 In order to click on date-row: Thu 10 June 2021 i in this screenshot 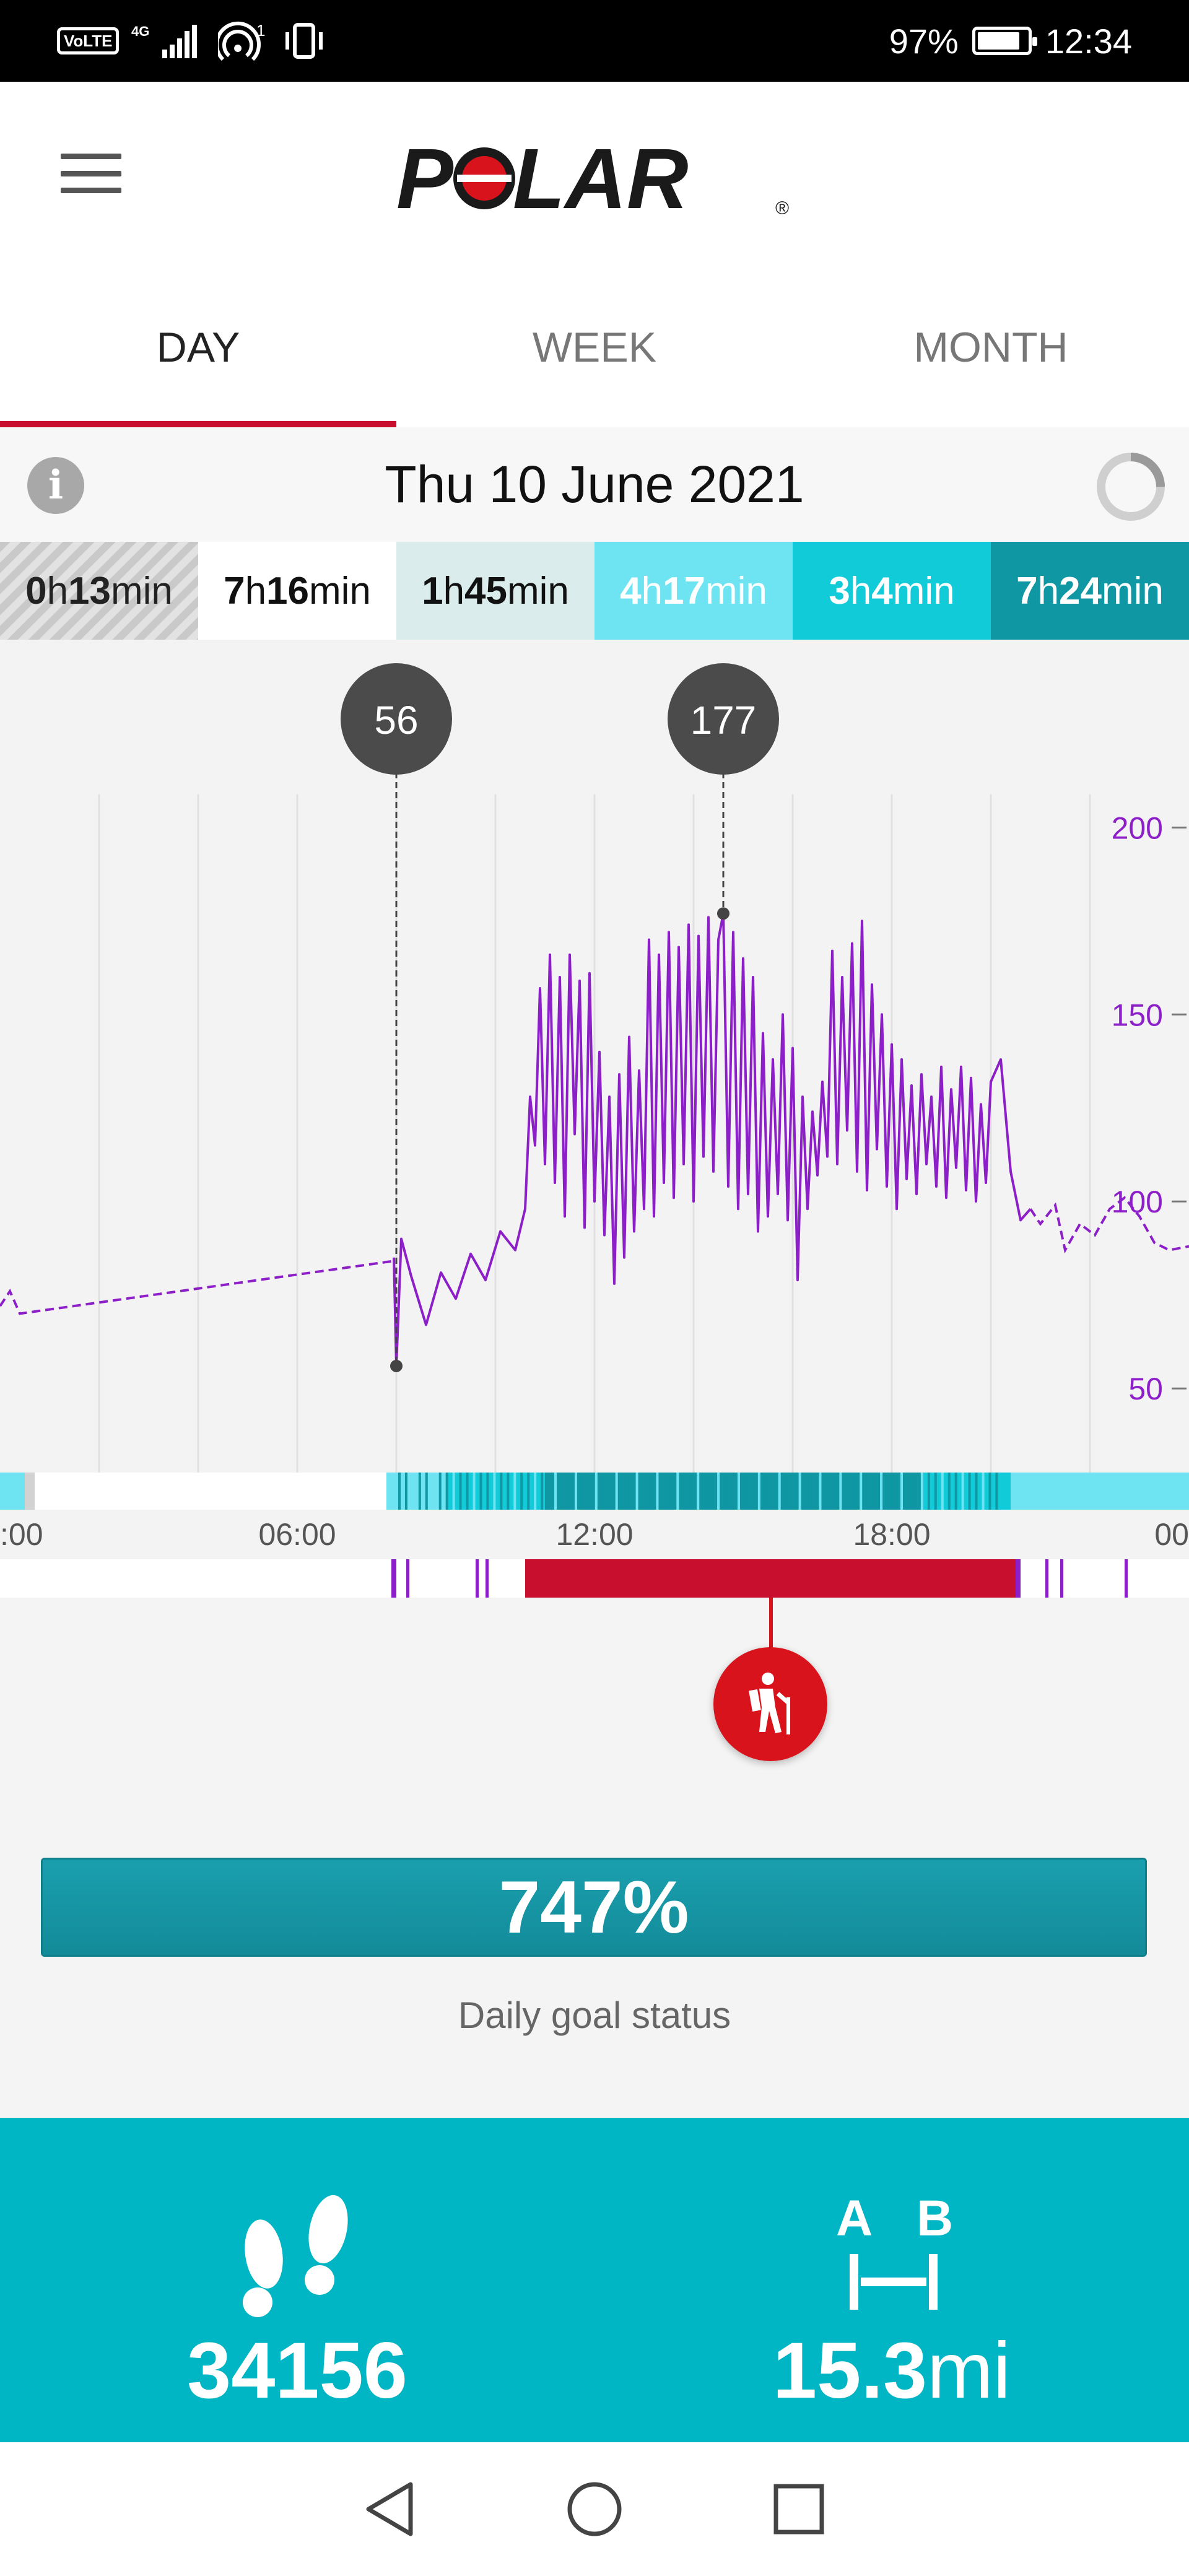, I will do `click(594, 484)`.